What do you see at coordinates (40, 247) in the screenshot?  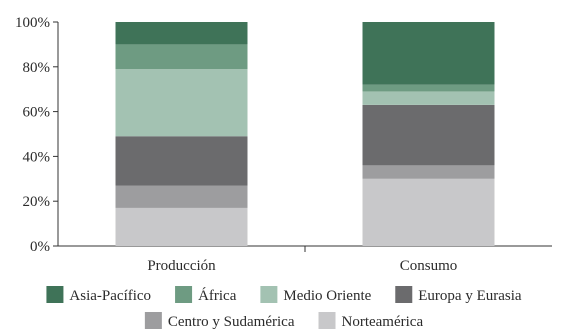 I see `y-tick-label: 0%` at bounding box center [40, 247].